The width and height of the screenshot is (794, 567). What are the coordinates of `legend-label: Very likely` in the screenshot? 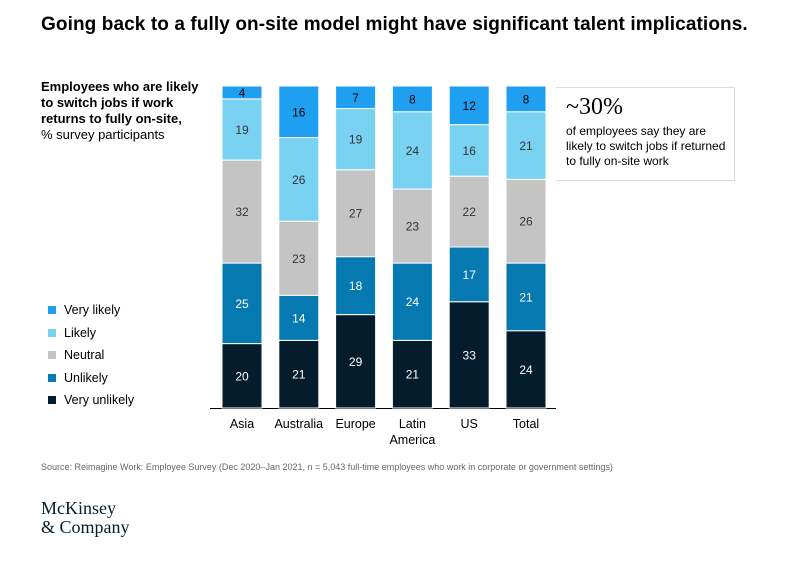 It's located at (92, 310).